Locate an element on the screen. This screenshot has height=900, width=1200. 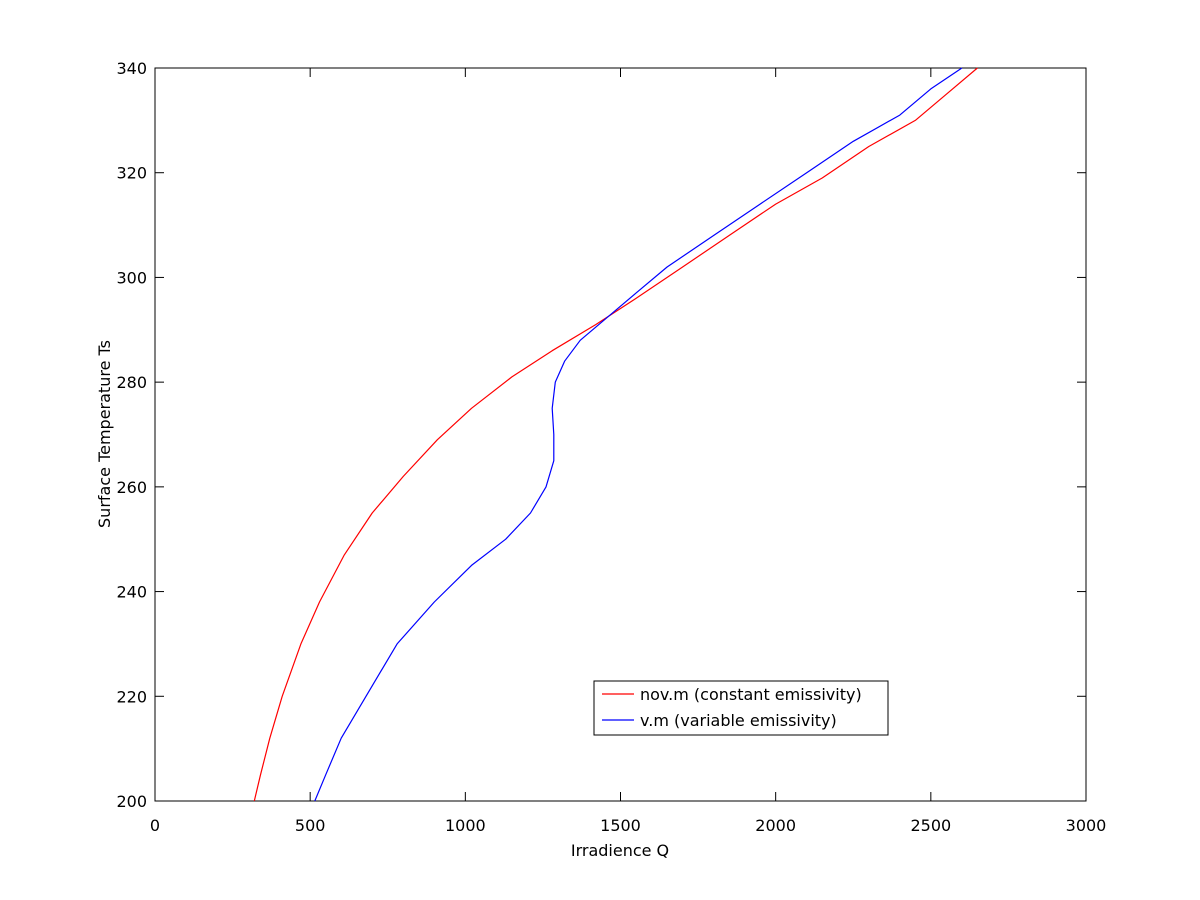
legend-label: v.m (variable emissivity) is located at coordinates (738, 720).